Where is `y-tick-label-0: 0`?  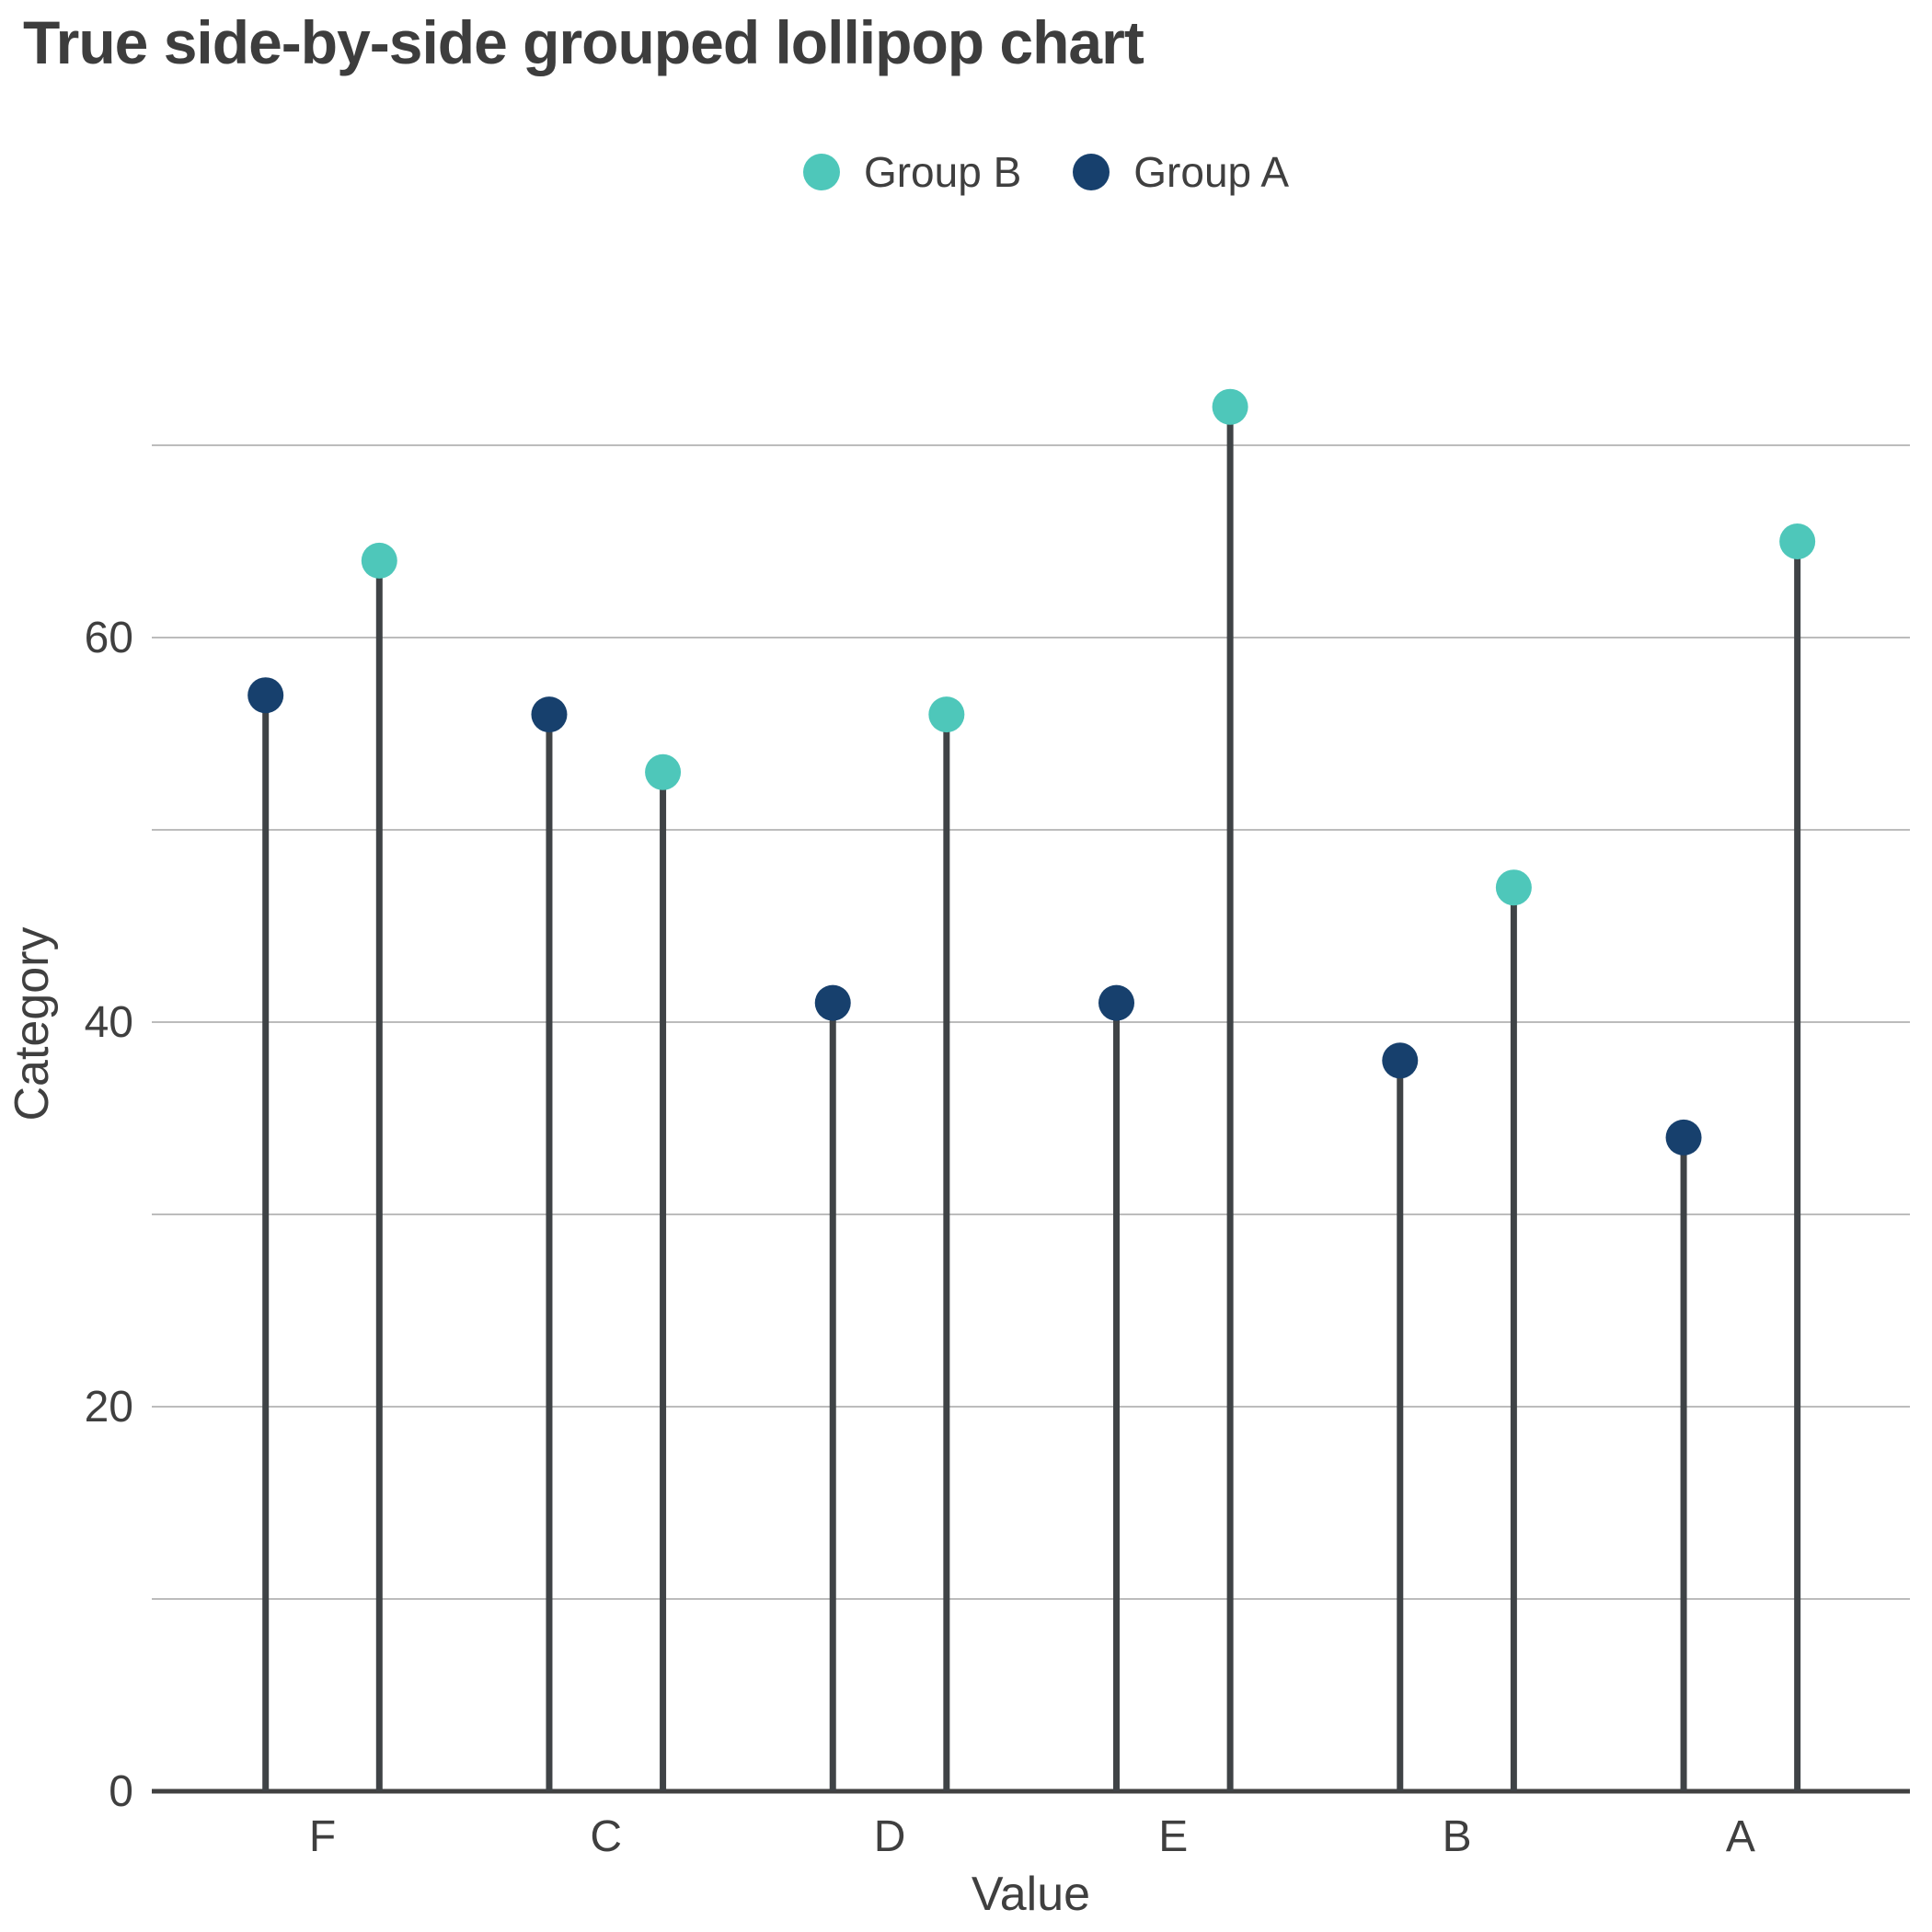 y-tick-label-0: 0 is located at coordinates (121, 1791).